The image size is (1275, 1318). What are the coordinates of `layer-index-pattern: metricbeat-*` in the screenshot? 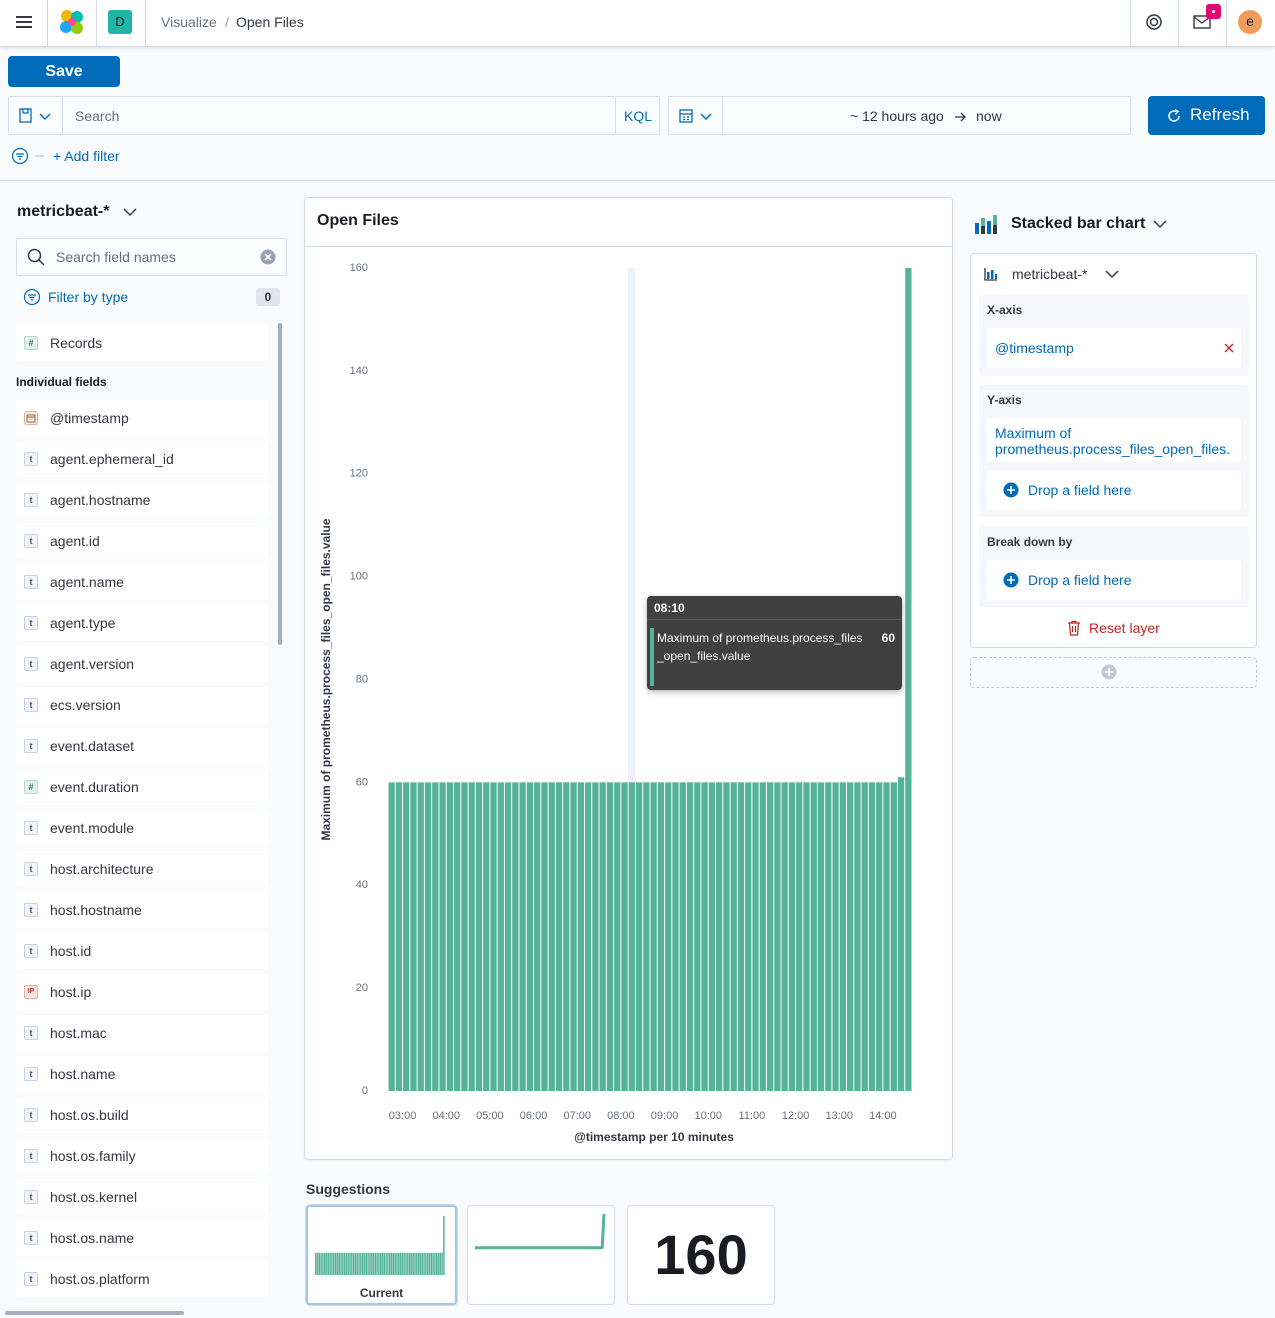 It's located at (1049, 274).